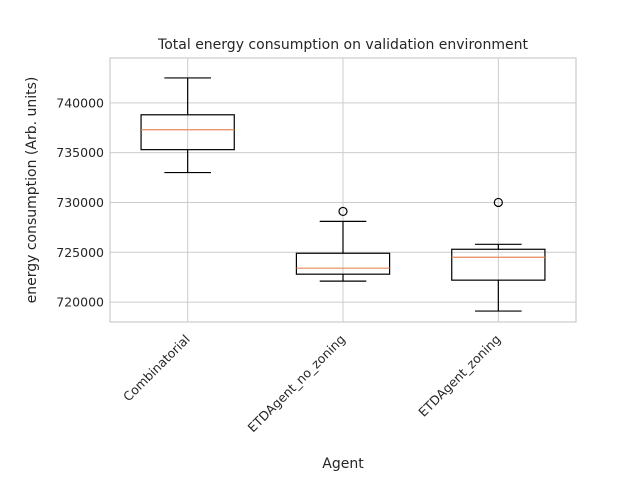 Image resolution: width=640 pixels, height=480 pixels. Describe the element at coordinates (32, 190) in the screenshot. I see `y-axis-label: energy consumption (Arb. units)` at that location.